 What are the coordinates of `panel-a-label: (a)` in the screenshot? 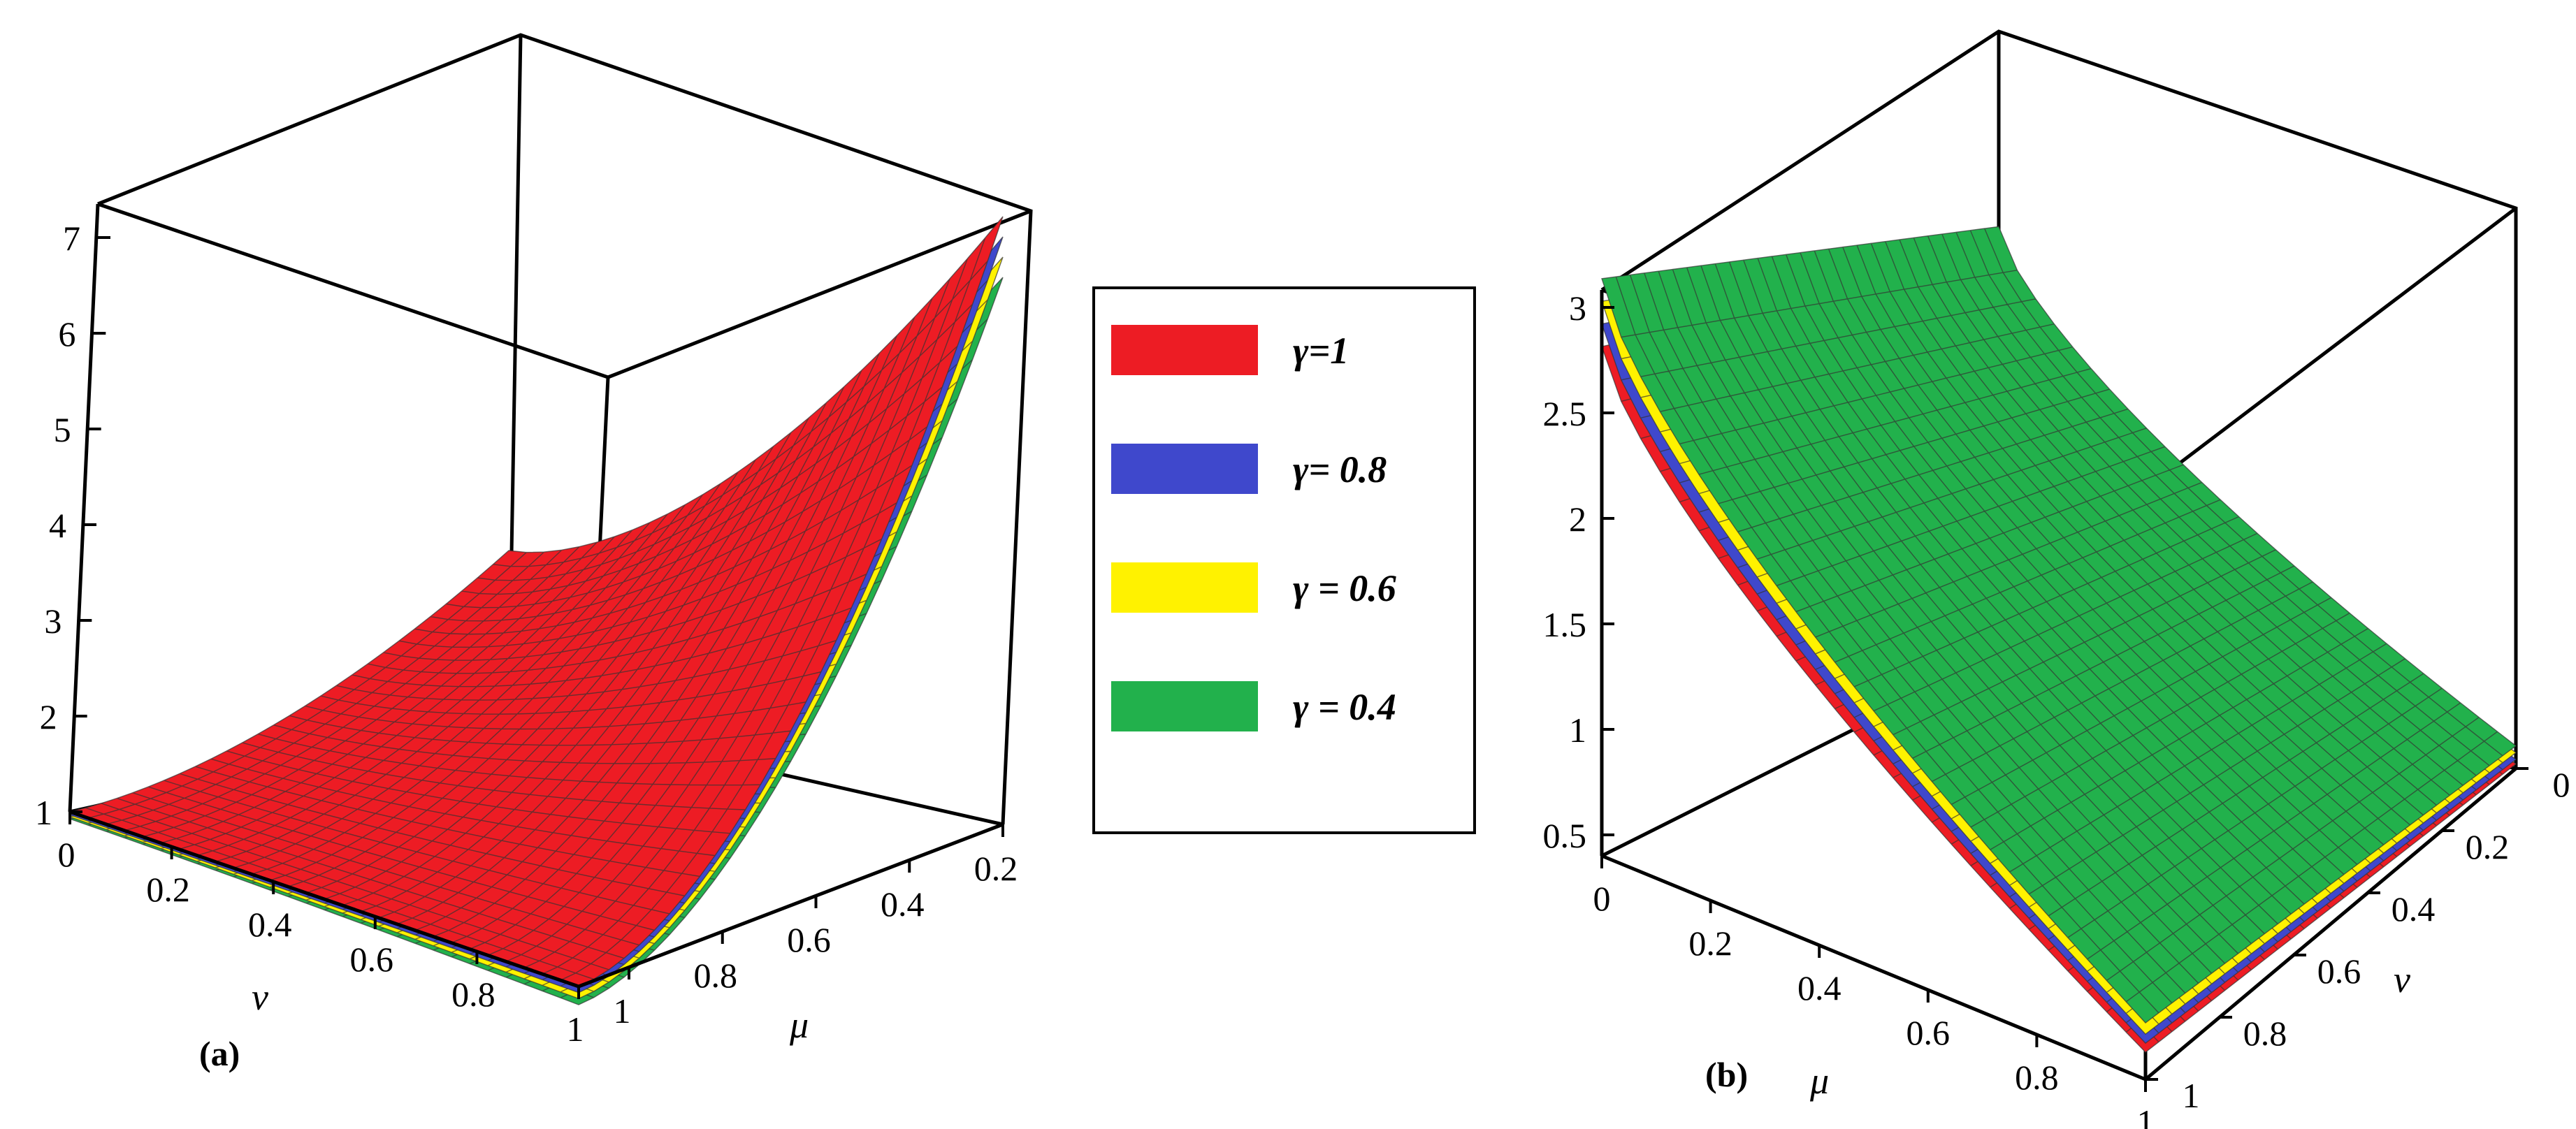 It's located at (219, 1053).